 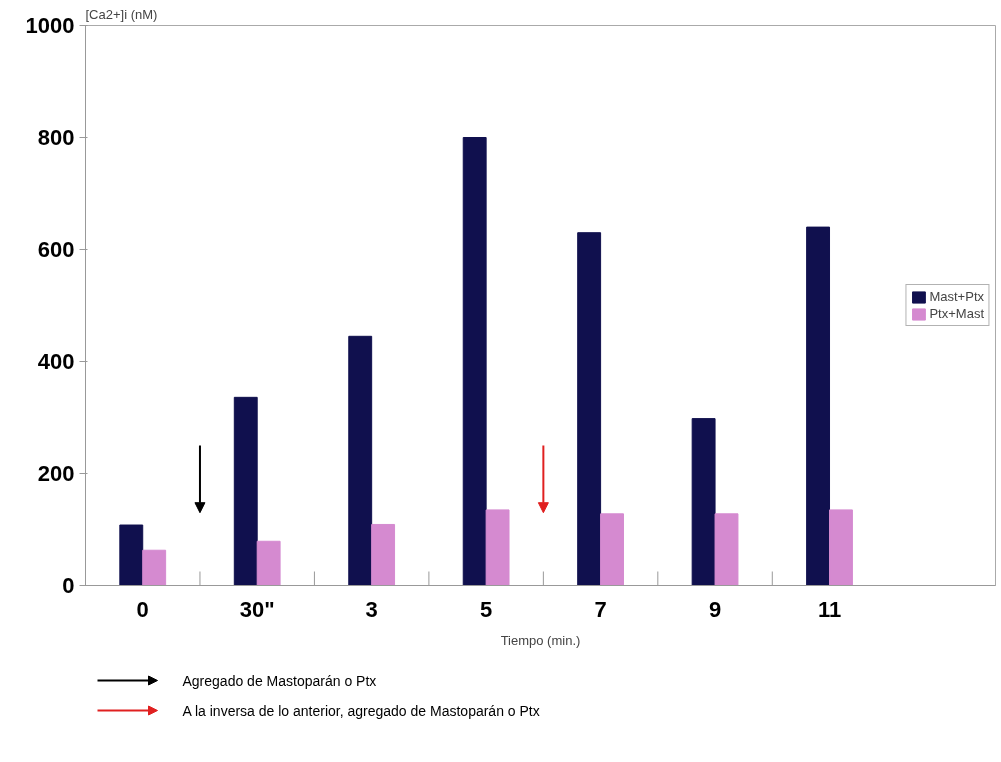 What do you see at coordinates (279, 680) in the screenshot?
I see `text: Agregado de Mastoparán o Ptx` at bounding box center [279, 680].